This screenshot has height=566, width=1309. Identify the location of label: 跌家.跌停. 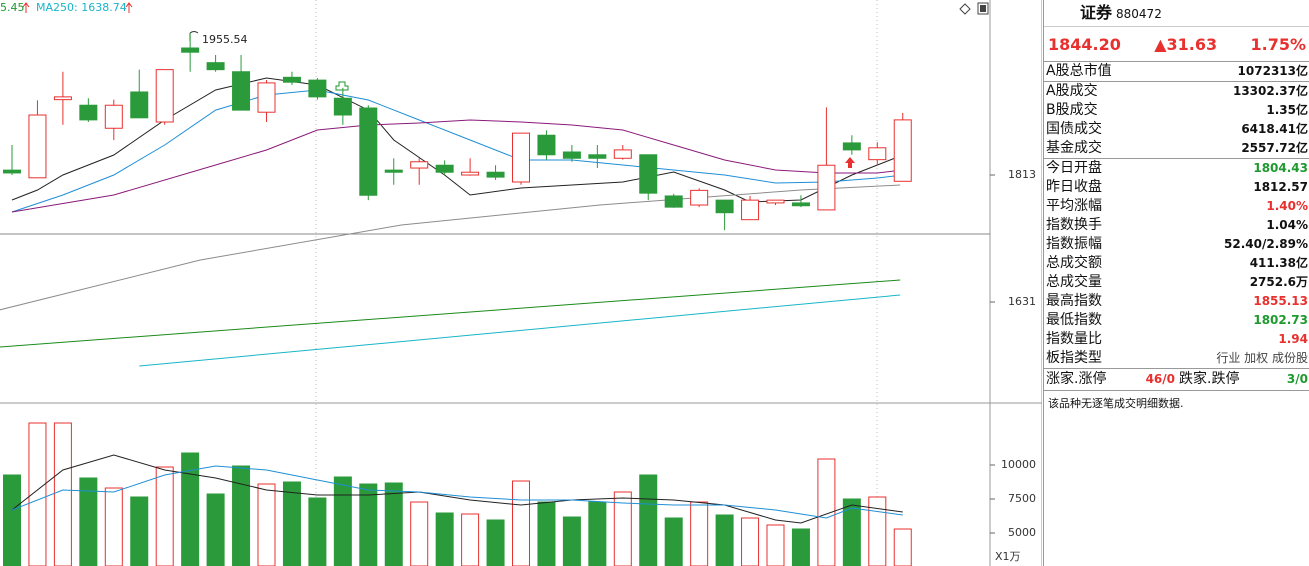
(1209, 379).